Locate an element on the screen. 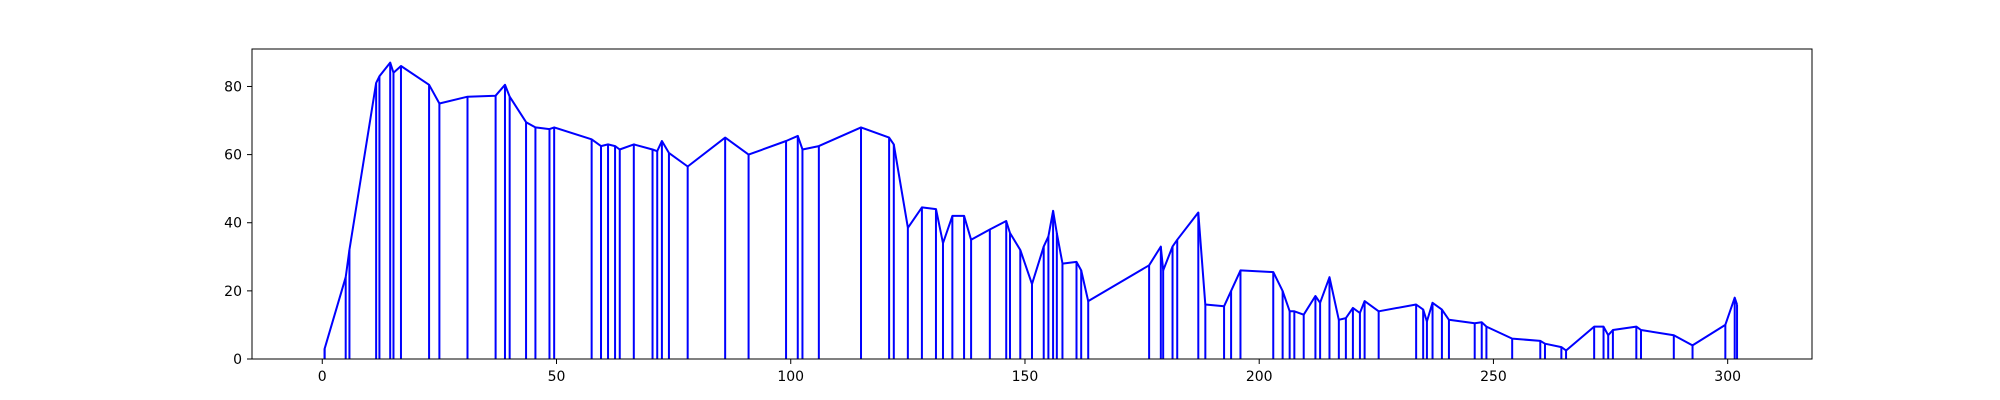 The height and width of the screenshot is (400, 2000). x-tick-label: 0 is located at coordinates (322, 377).